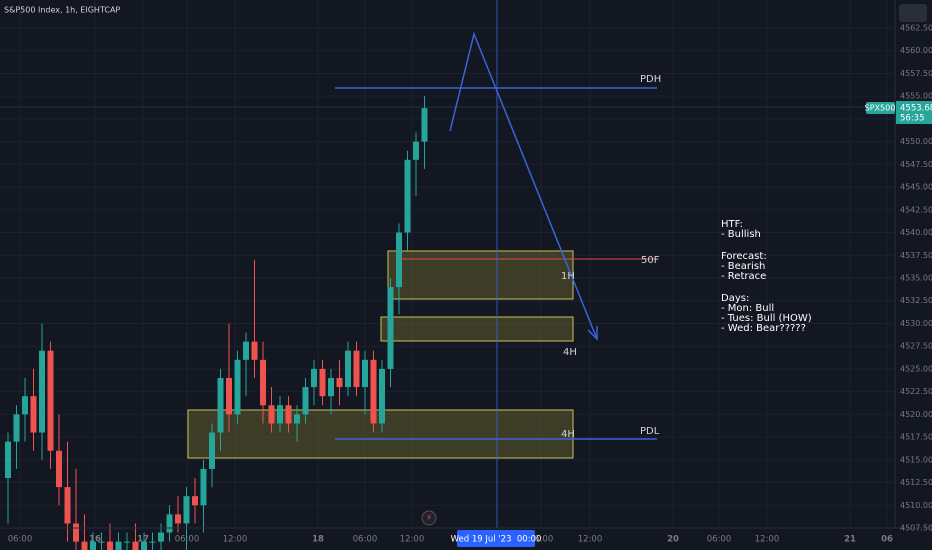  I want to click on y-tick-label: 4527.50, so click(916, 346).